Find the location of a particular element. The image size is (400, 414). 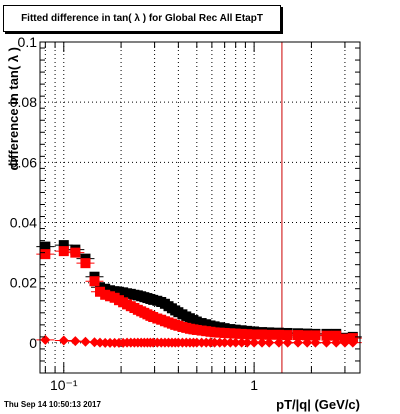

y-tick-label: 0.08 is located at coordinates (23, 102).